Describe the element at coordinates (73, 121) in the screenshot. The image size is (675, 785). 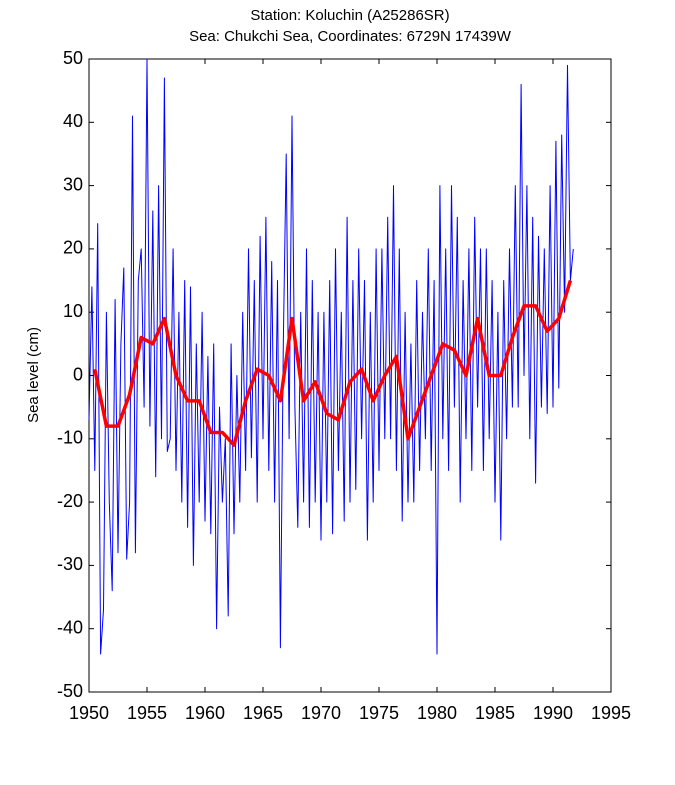
I see `y-tick-label: 40` at that location.